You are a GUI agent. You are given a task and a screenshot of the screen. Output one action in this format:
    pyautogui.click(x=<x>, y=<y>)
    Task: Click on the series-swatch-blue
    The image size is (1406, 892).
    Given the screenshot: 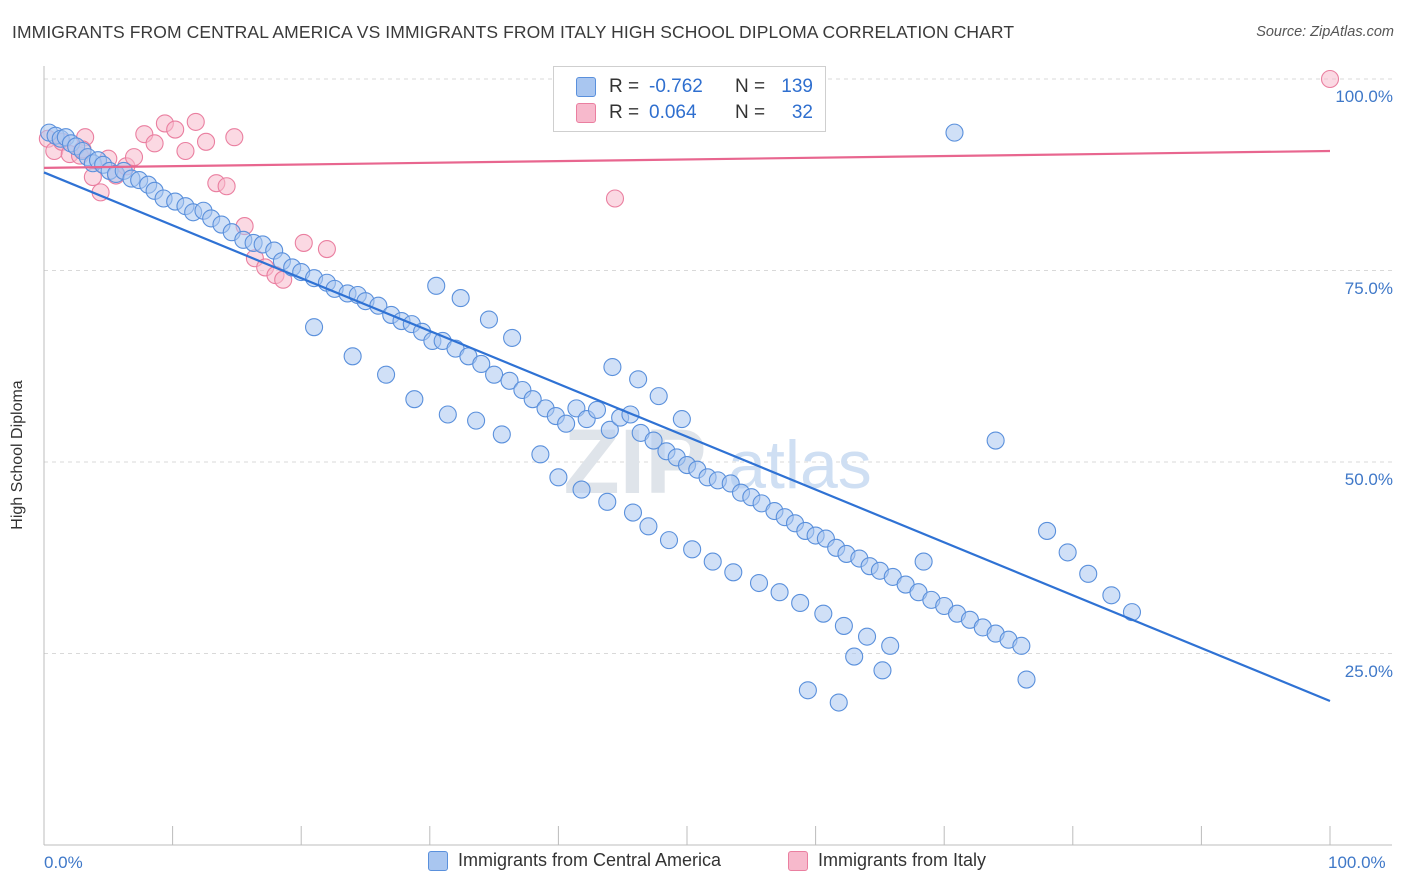 What is the action you would take?
    pyautogui.click(x=438, y=860)
    